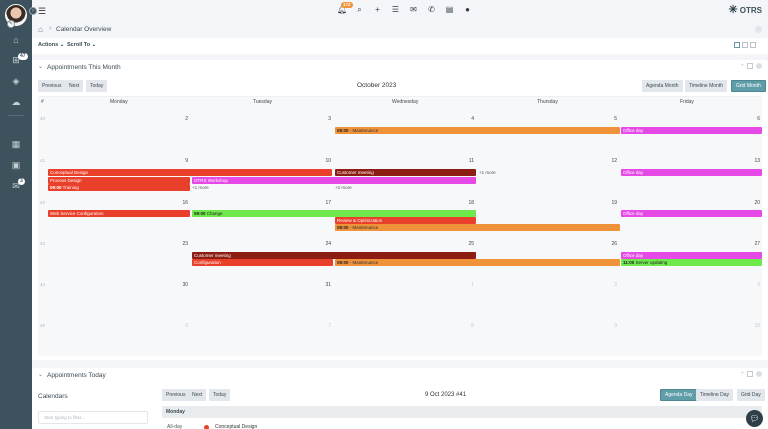 The width and height of the screenshot is (768, 429). I want to click on otrs-logo: ✳ OTRS, so click(745, 10).